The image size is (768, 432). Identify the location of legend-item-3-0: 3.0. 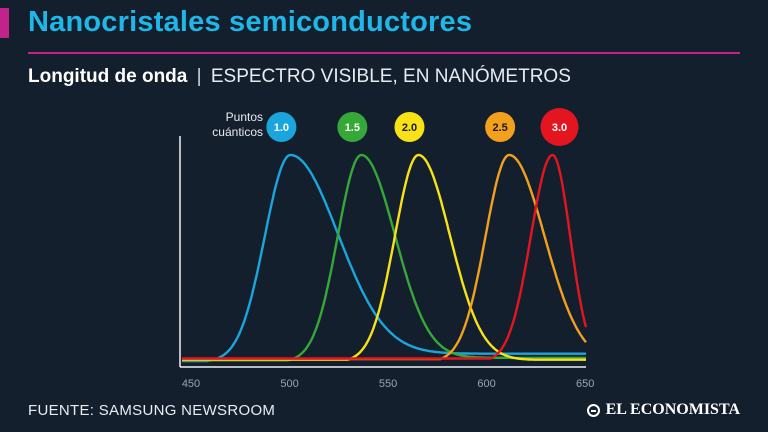
(559, 127).